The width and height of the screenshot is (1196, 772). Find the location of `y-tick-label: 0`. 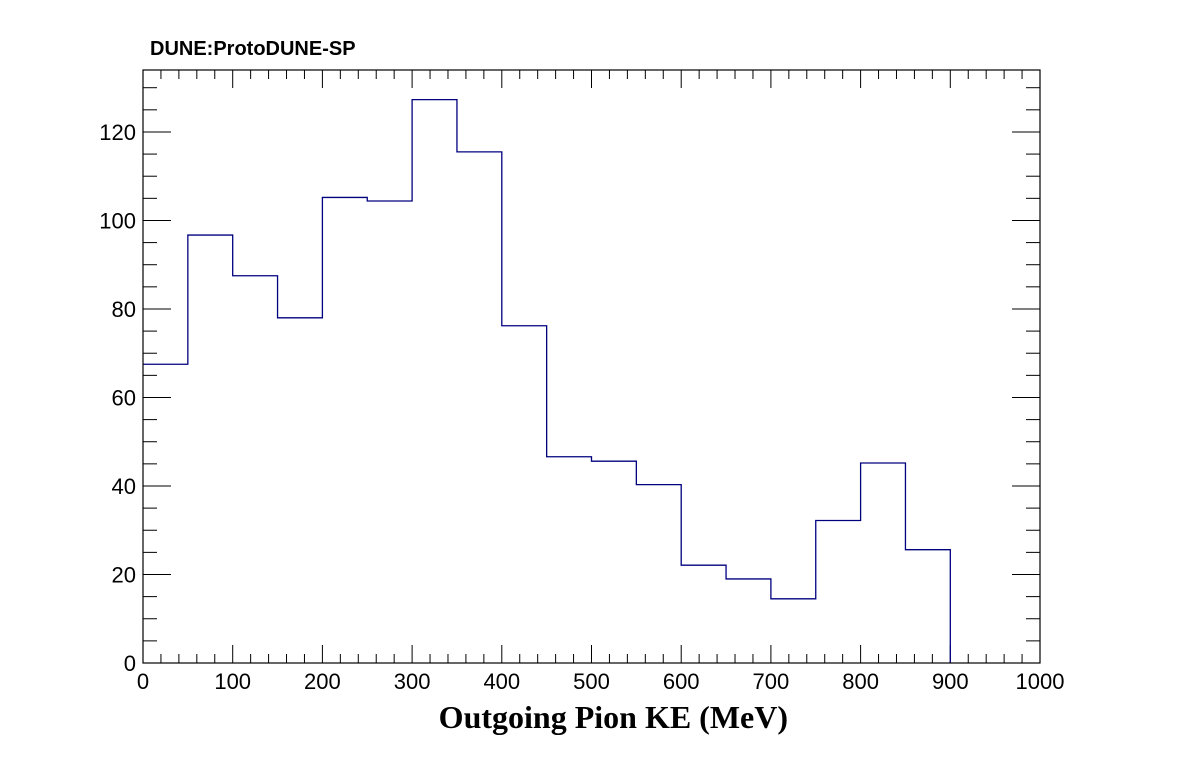

y-tick-label: 0 is located at coordinates (130, 663).